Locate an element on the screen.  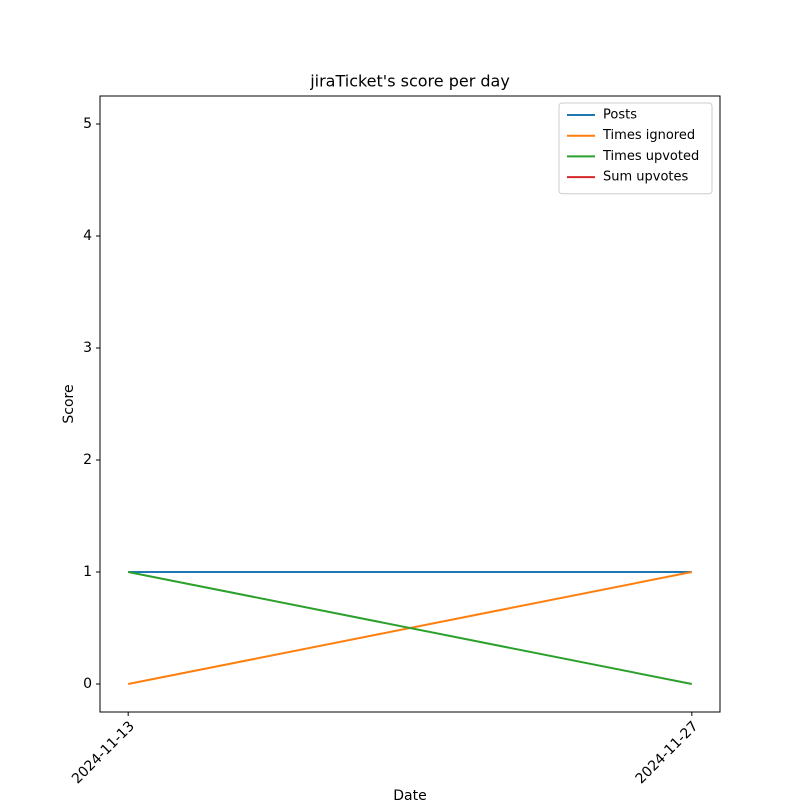
legend-label: Times upvoted is located at coordinates (650, 156).